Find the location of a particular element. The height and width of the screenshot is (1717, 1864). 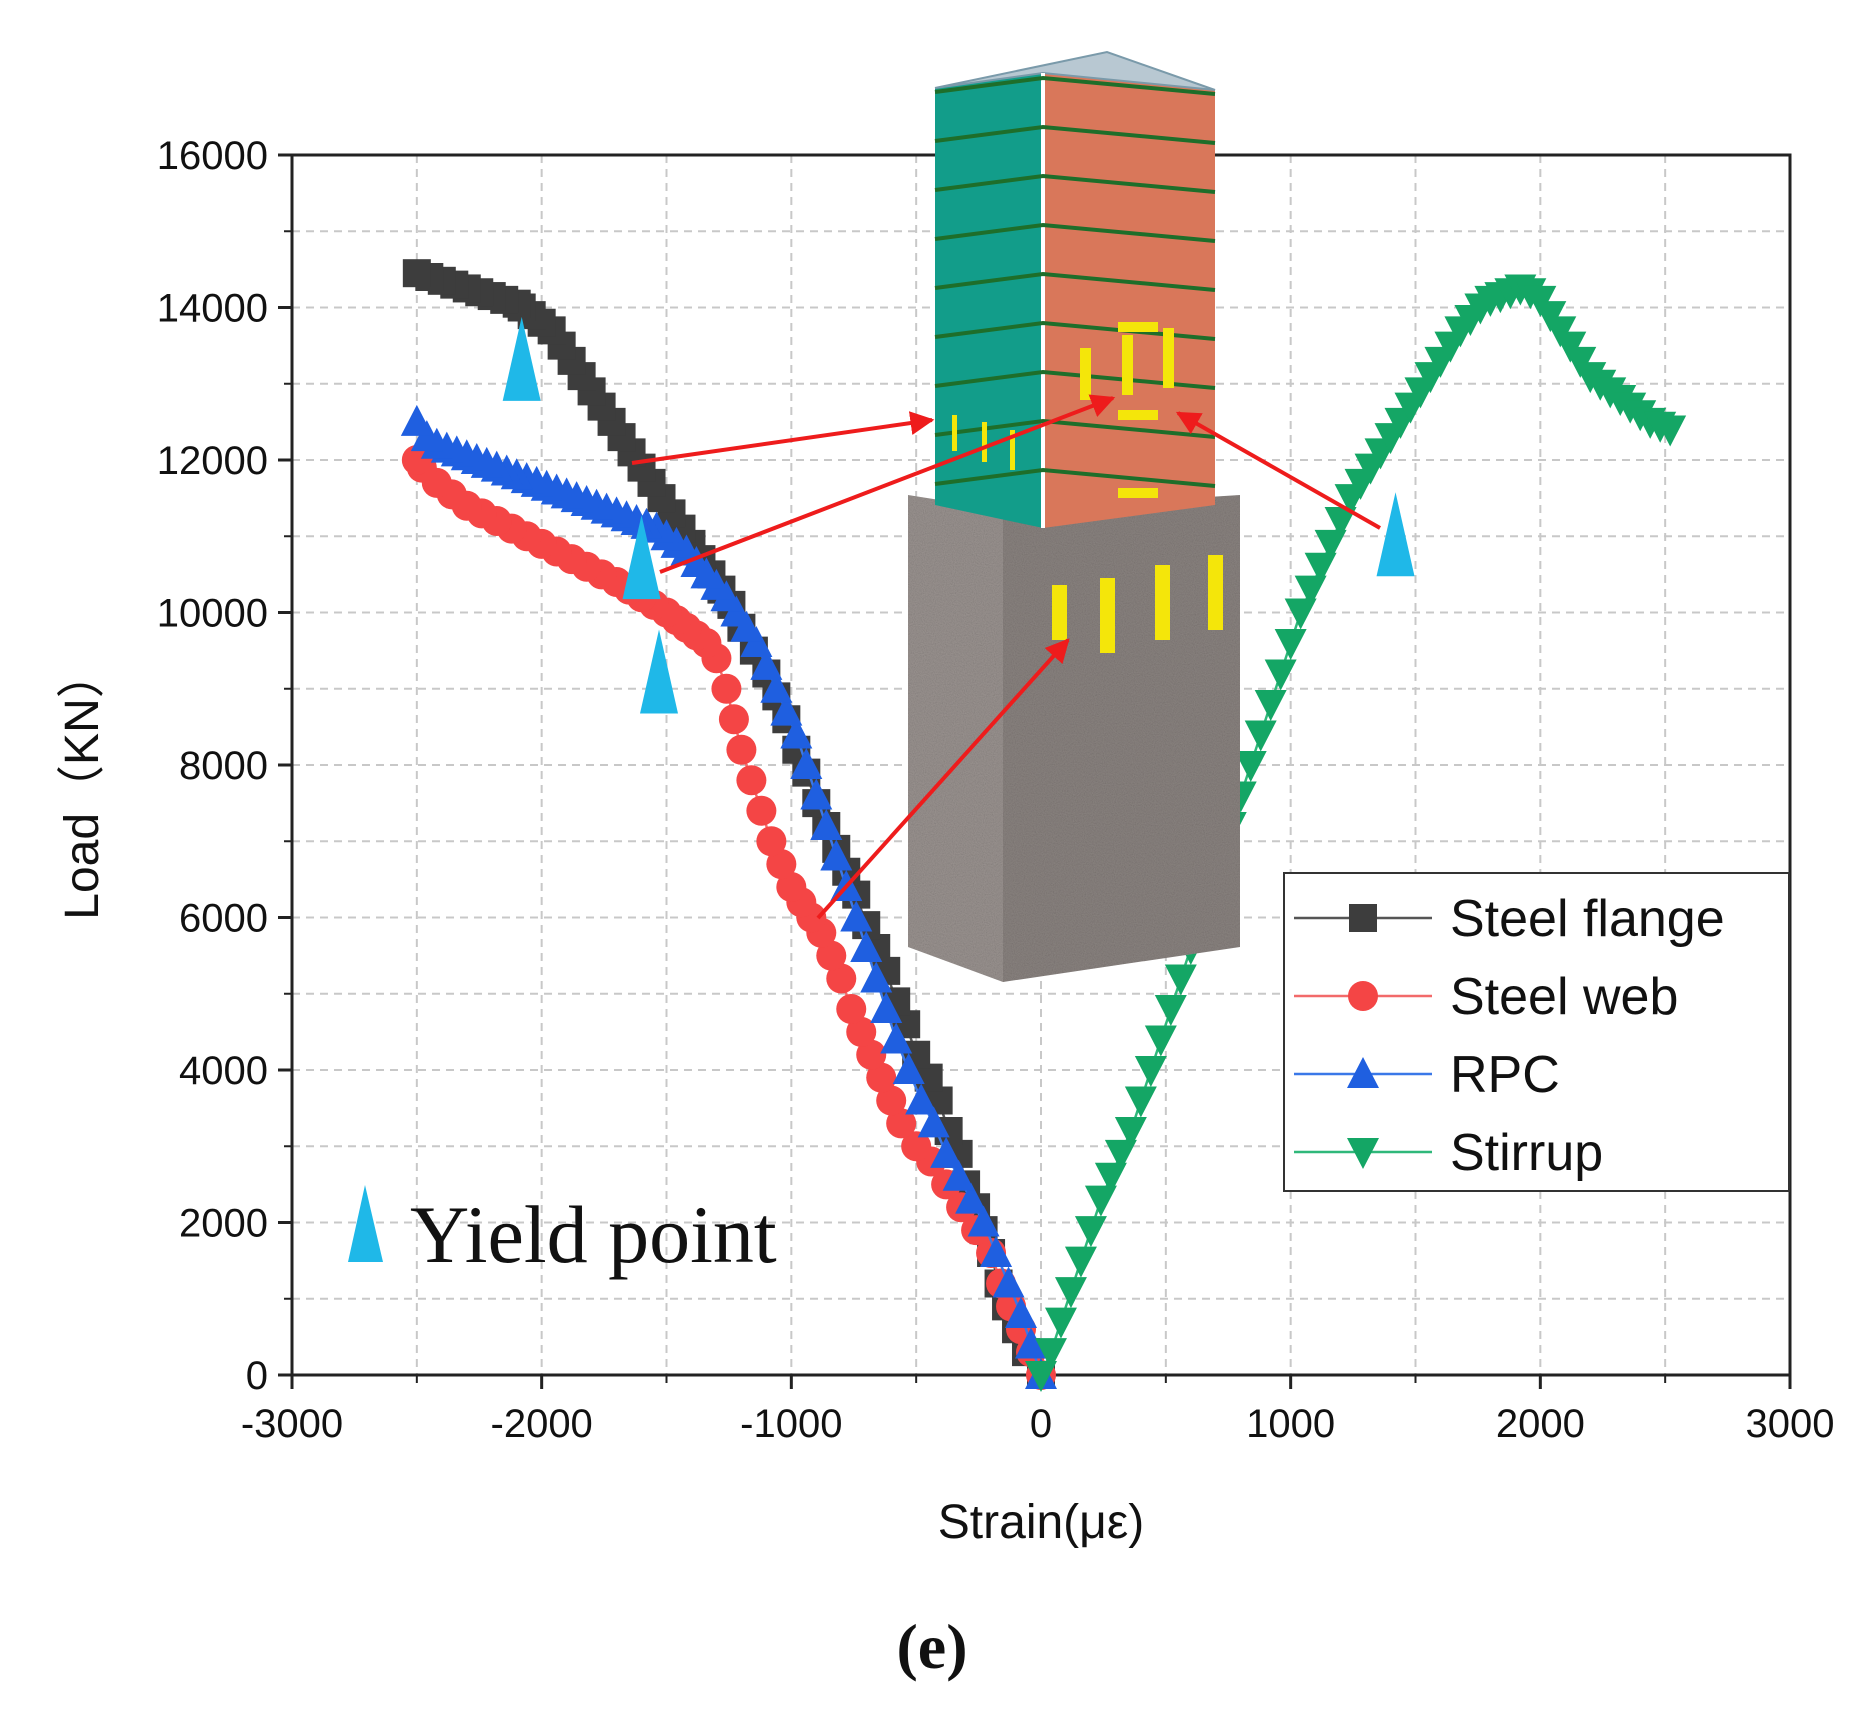

y-tick-label: 0 is located at coordinates (257, 1376).